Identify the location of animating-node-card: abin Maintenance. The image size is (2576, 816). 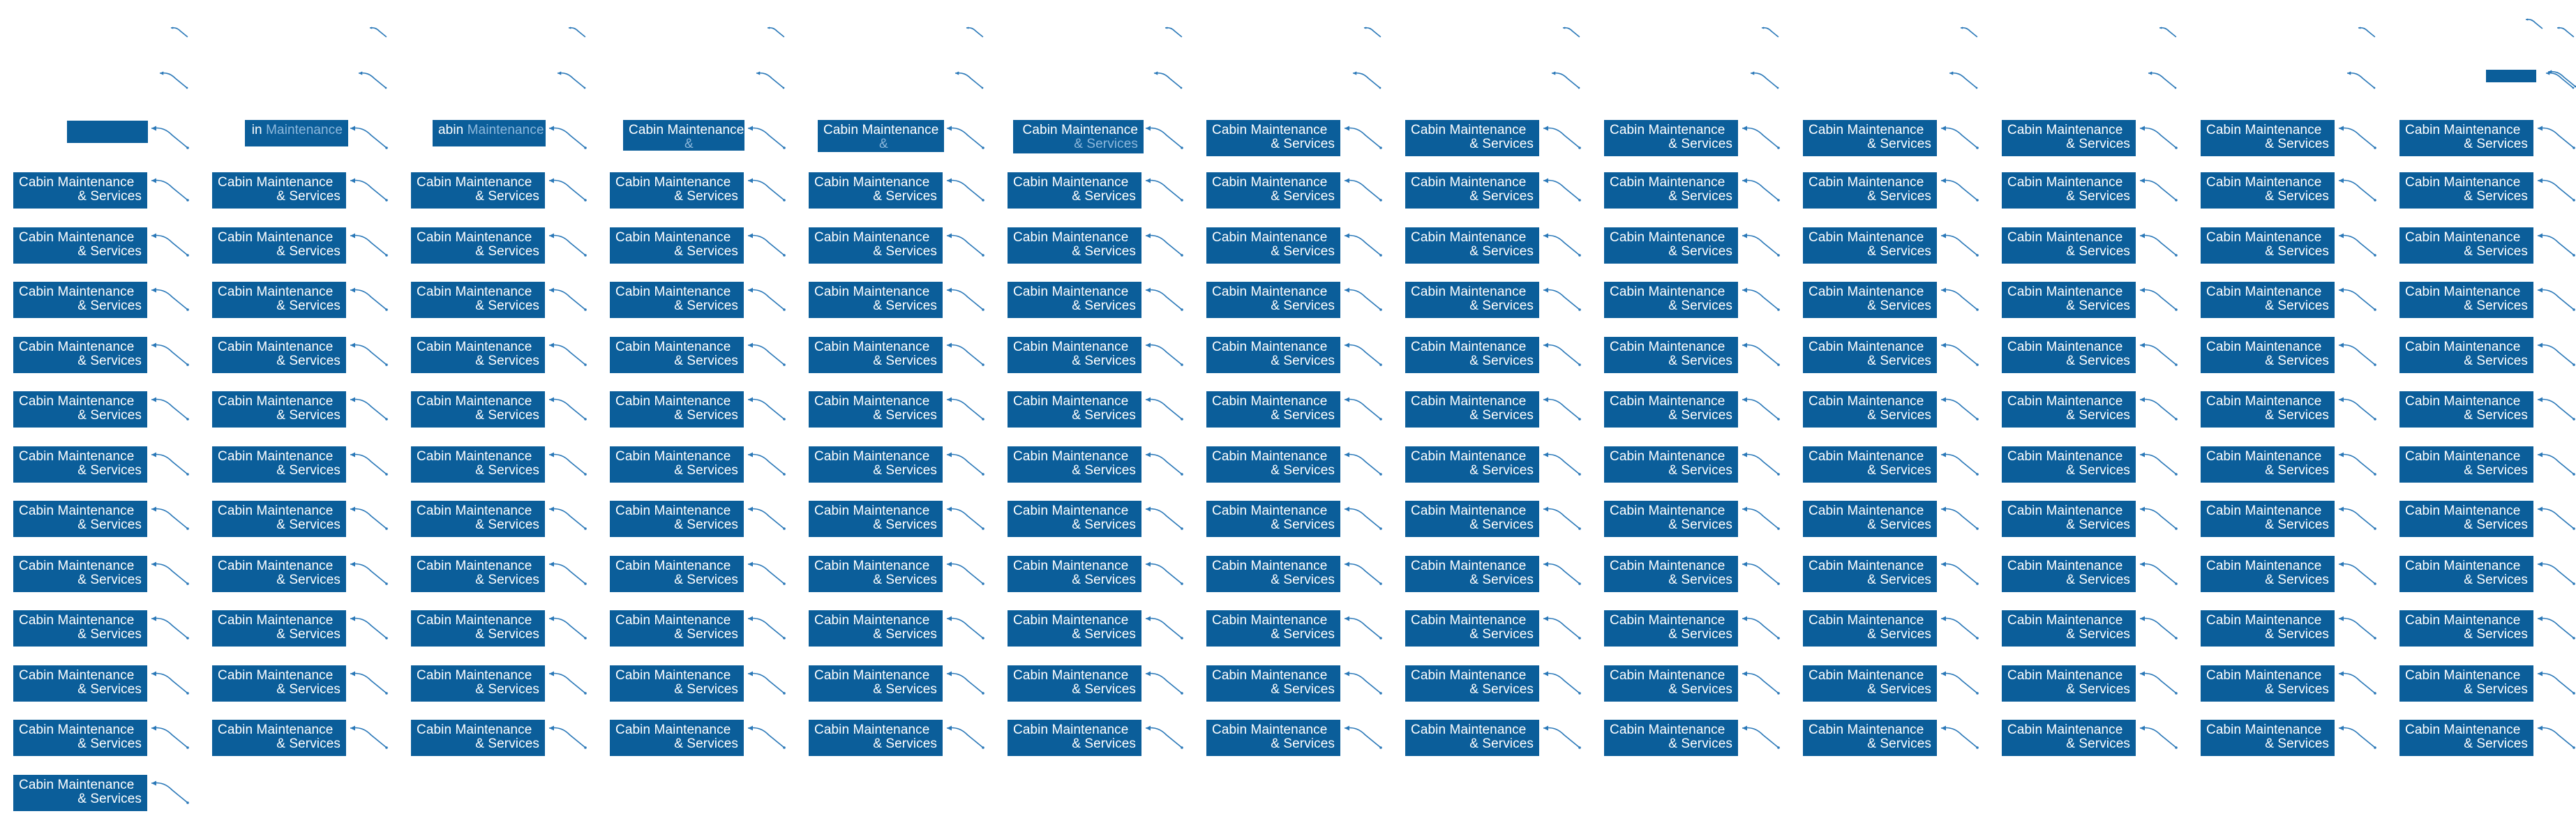
(489, 133).